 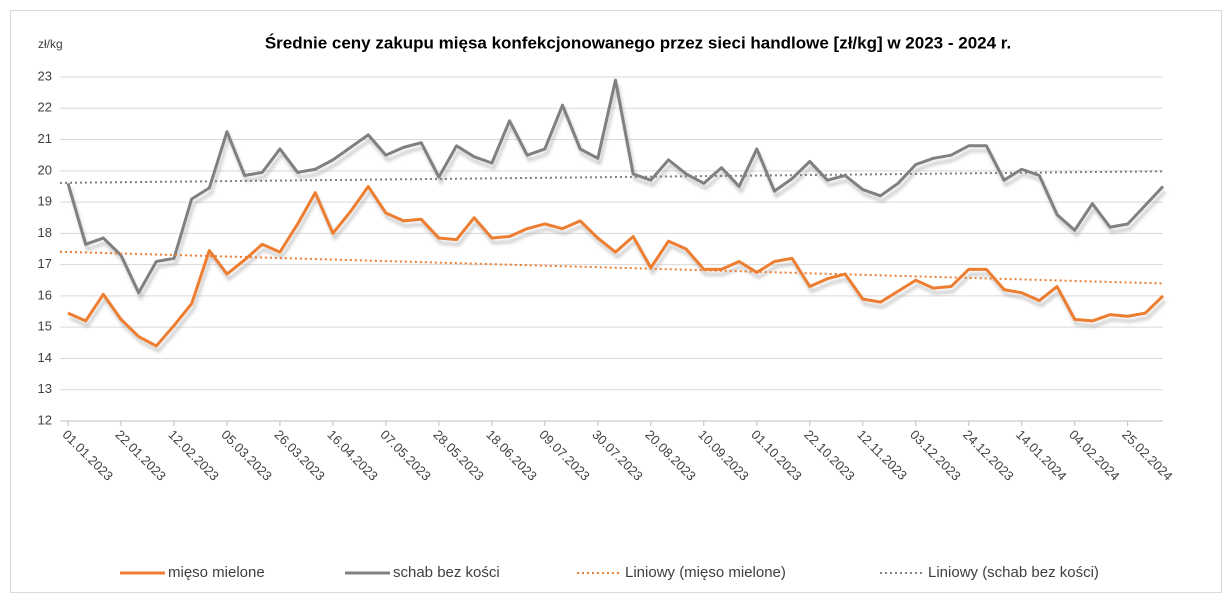 What do you see at coordinates (45, 419) in the screenshot?
I see `y-tick-label: 12` at bounding box center [45, 419].